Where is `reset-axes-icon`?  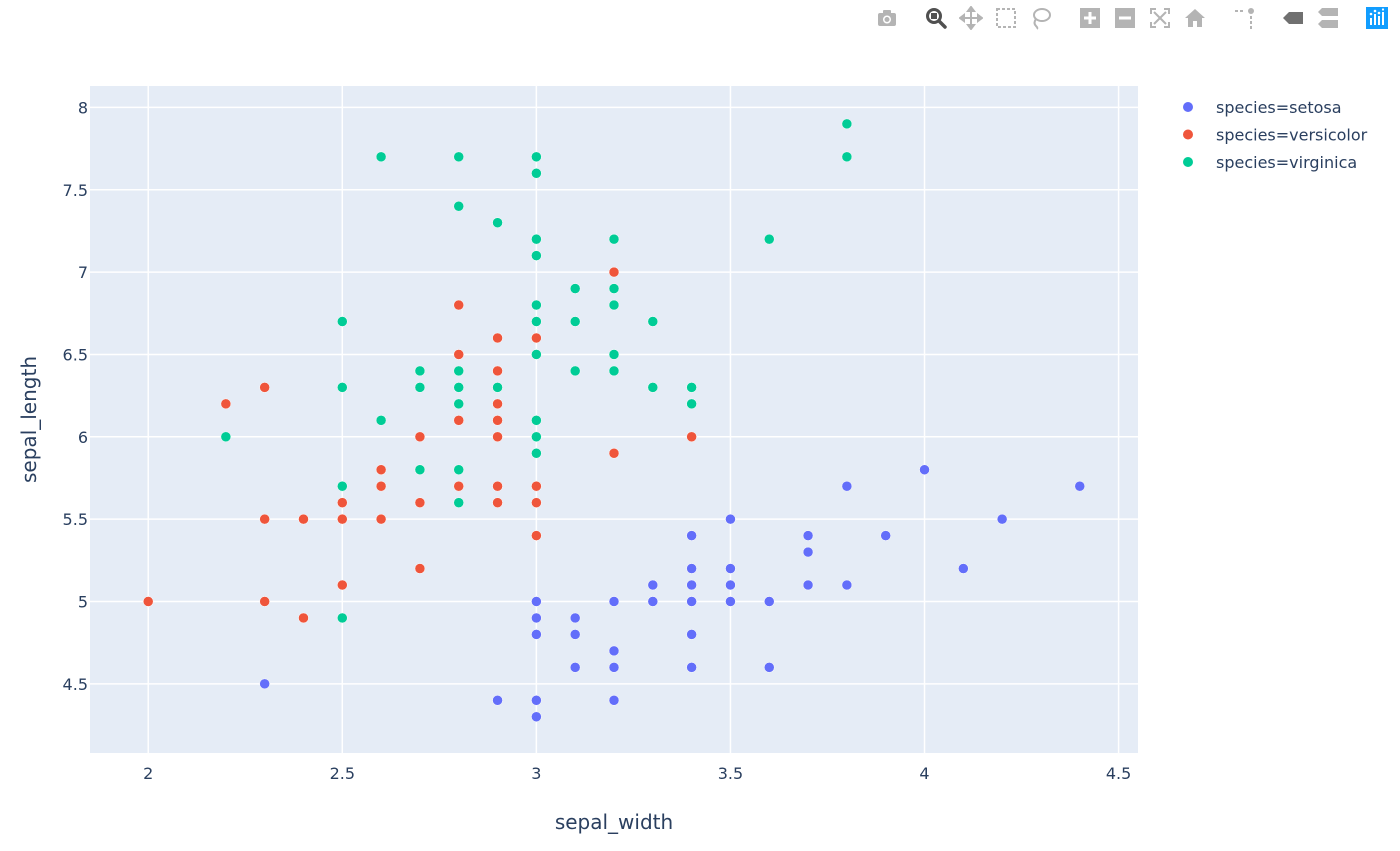
reset-axes-icon is located at coordinates (1194, 18).